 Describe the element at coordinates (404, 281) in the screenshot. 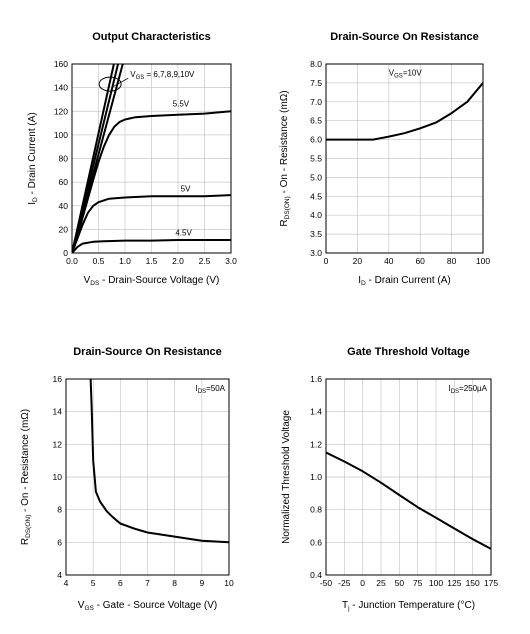

I see `x-axis-label: ID - Drain Current (A)` at that location.